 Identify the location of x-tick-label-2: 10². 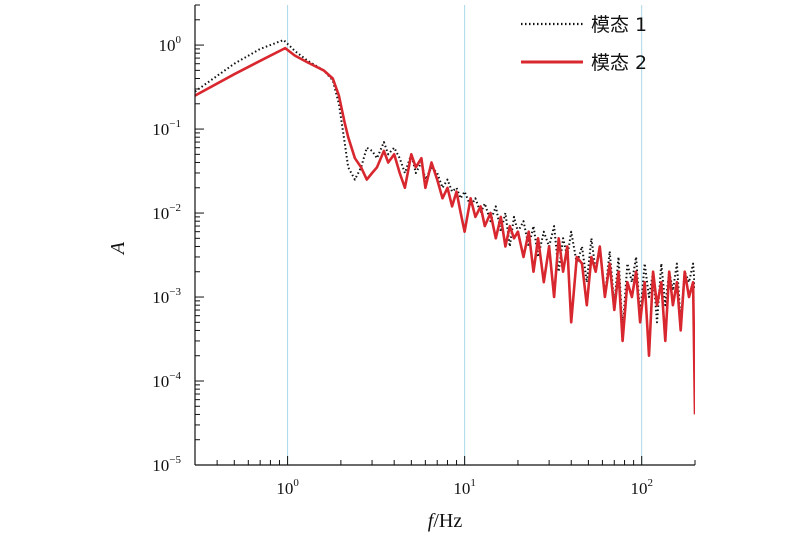
(641, 487).